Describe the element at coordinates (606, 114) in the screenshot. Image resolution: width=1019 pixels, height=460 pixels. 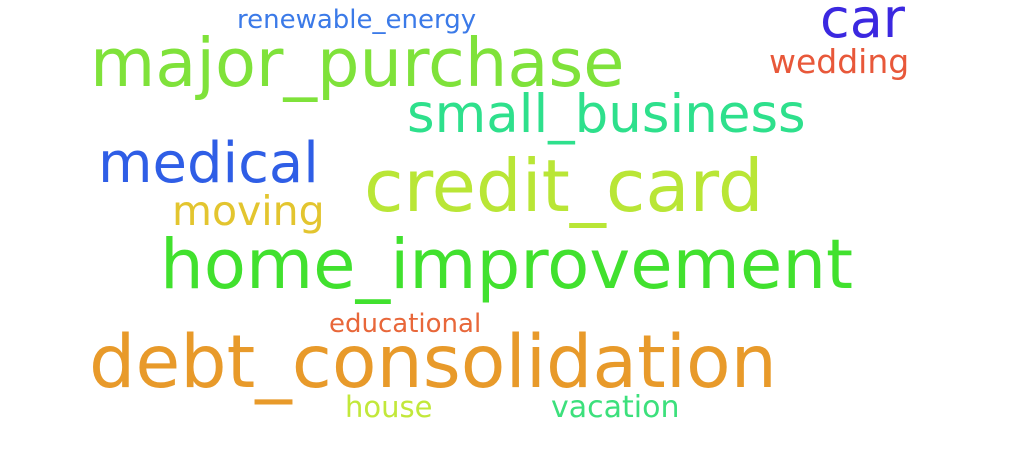
I see `word-small-business: small_business` at that location.